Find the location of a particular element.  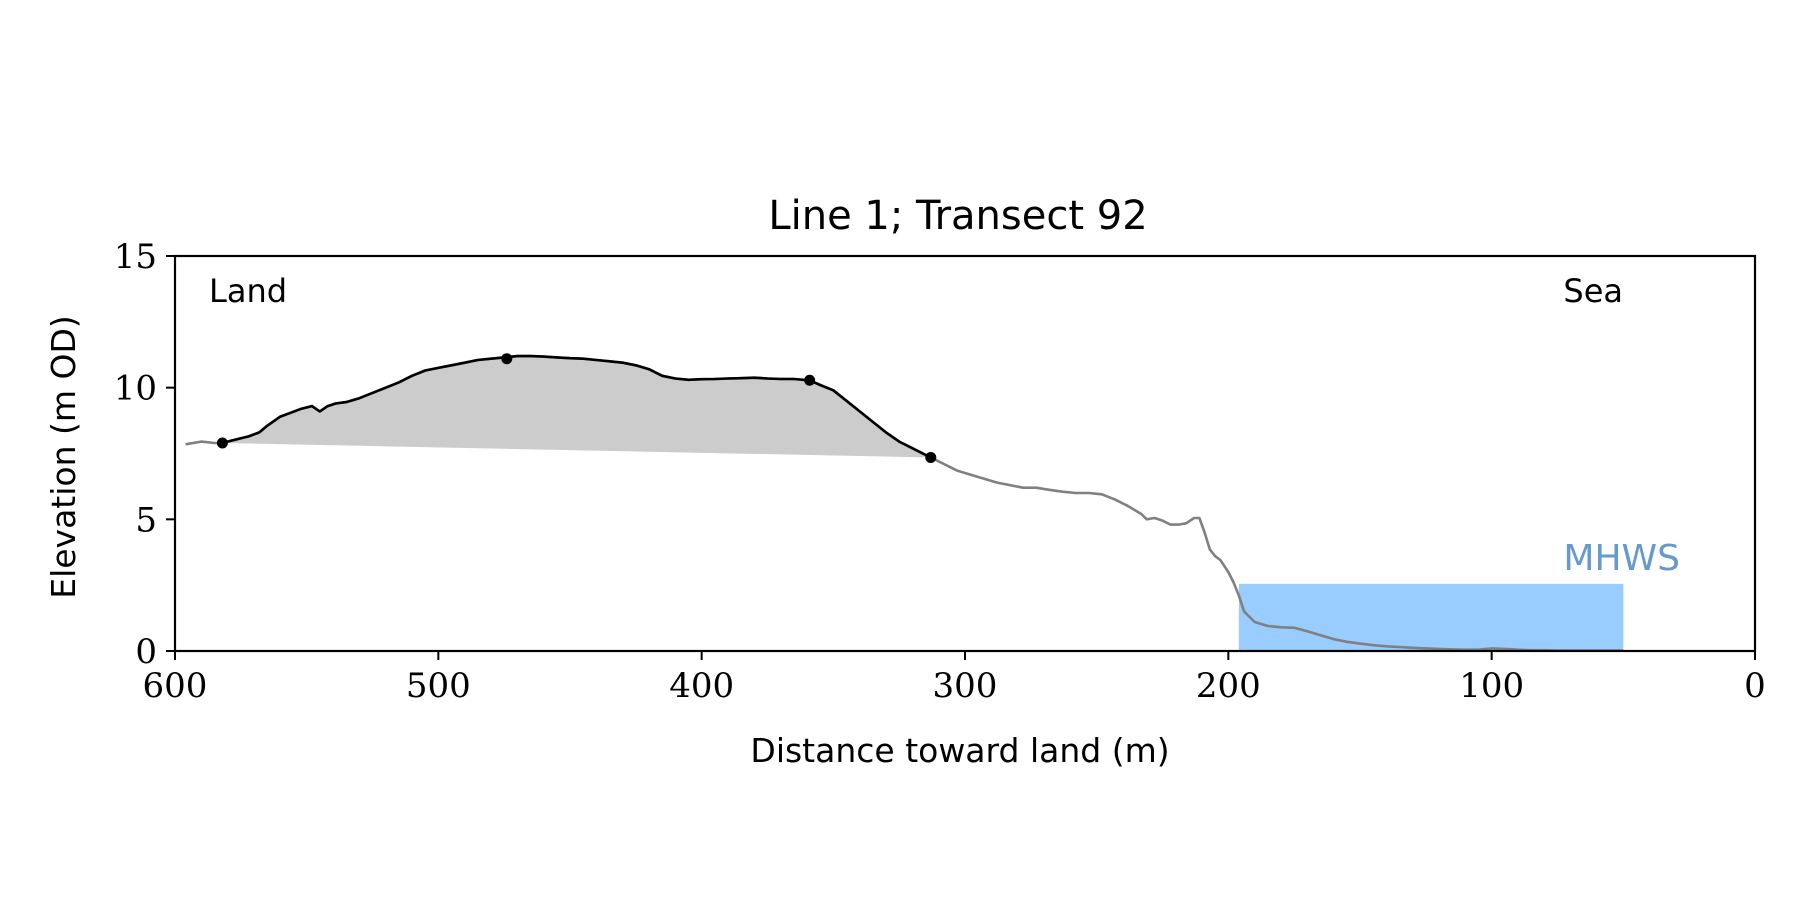

mhws-label: MHWS is located at coordinates (1621, 558).